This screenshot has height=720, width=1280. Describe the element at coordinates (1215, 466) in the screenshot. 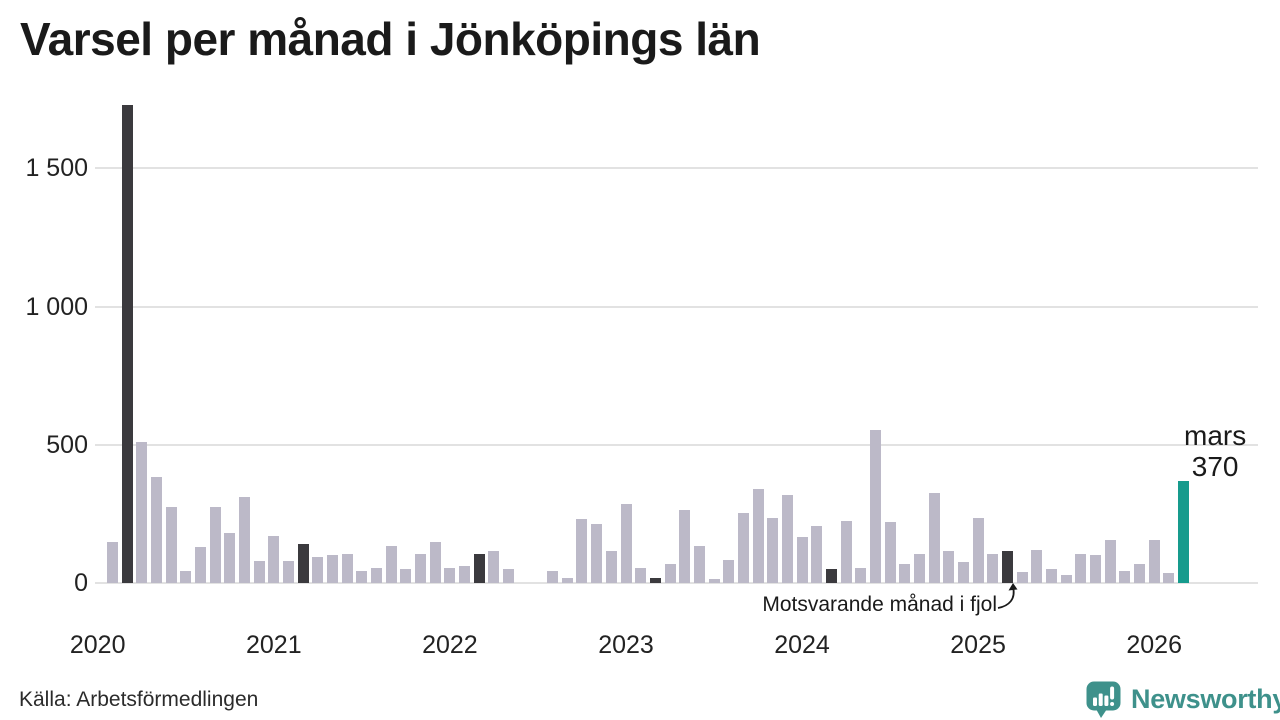

I see `highlight-value-label: 370` at that location.